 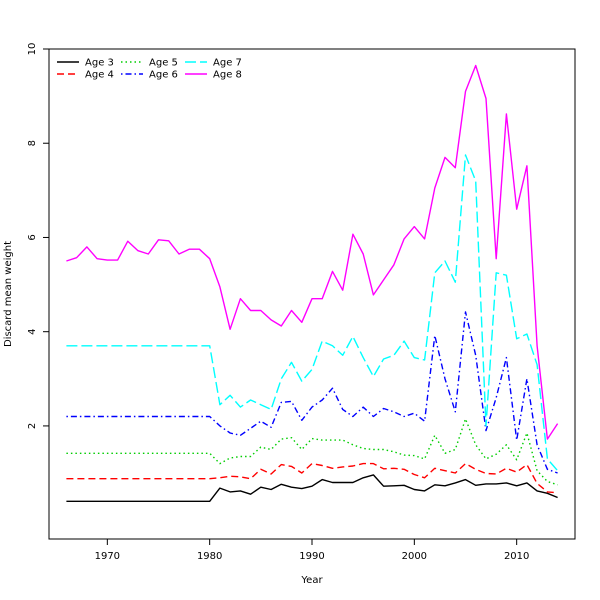 I want to click on legend-label: Age 5, so click(x=163, y=63).